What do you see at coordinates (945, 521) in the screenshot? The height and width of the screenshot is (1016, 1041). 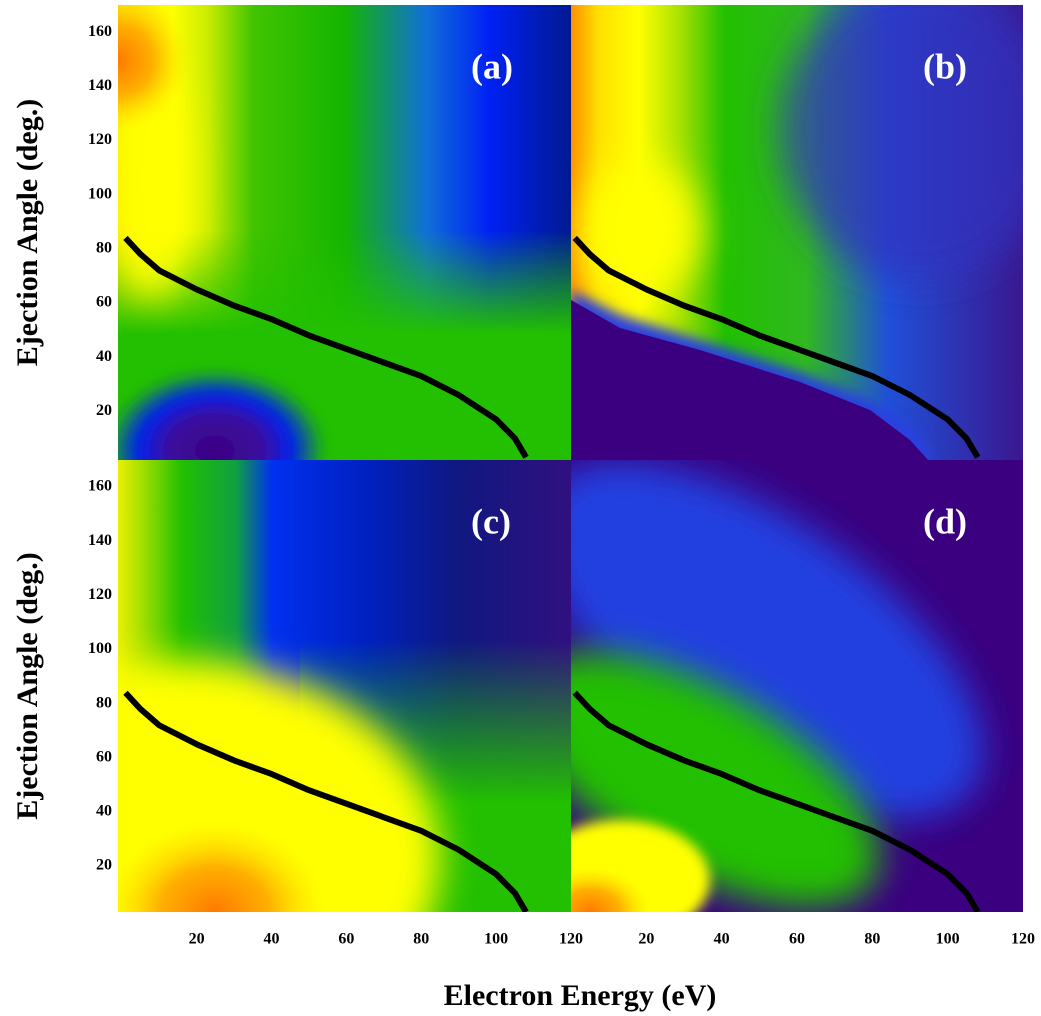 I see `panel-label: (d)` at bounding box center [945, 521].